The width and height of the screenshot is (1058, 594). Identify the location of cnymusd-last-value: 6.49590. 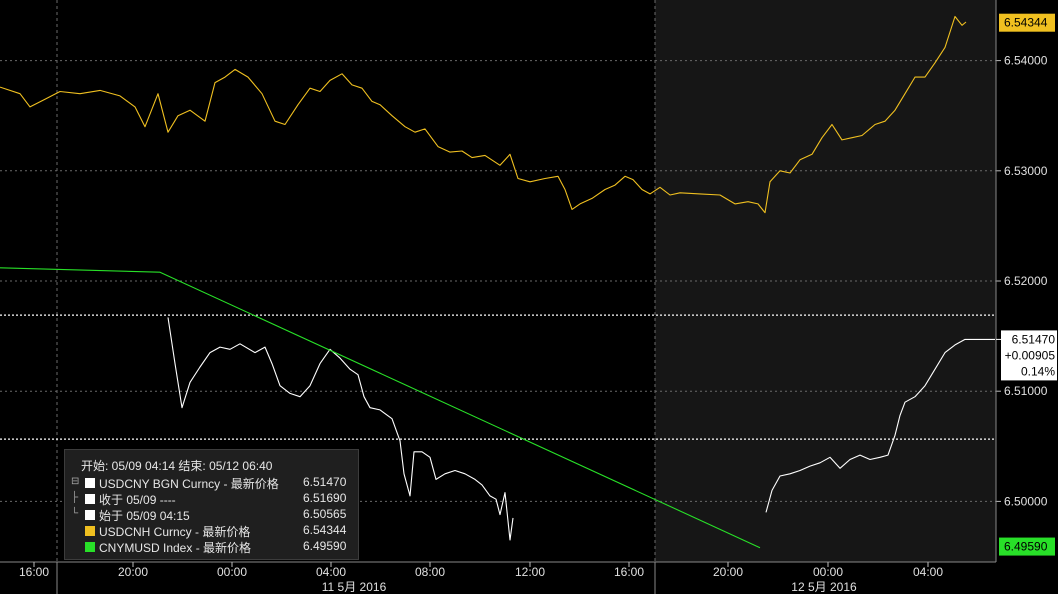
(1026, 547).